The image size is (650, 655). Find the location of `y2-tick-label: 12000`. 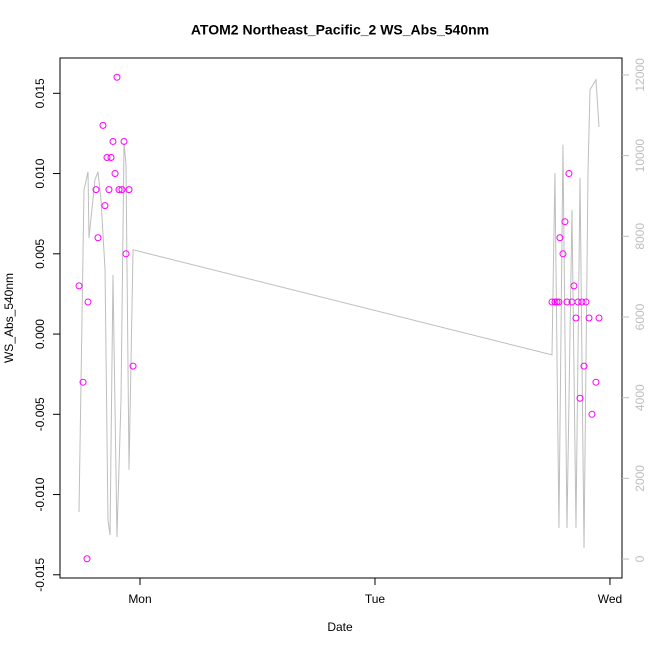

y2-tick-label: 12000 is located at coordinates (640, 75).